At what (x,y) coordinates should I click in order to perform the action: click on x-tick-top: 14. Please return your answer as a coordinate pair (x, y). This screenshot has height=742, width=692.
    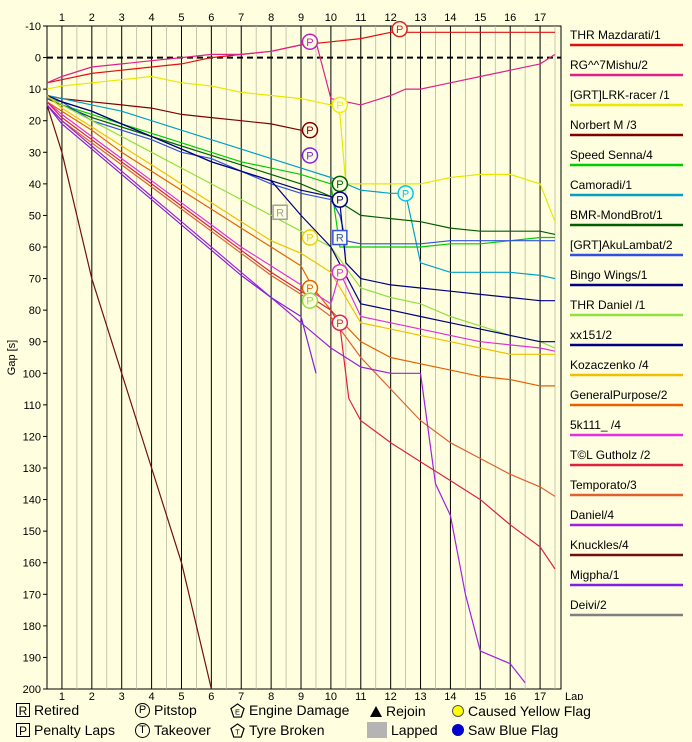
    Looking at the image, I should click on (450, 18).